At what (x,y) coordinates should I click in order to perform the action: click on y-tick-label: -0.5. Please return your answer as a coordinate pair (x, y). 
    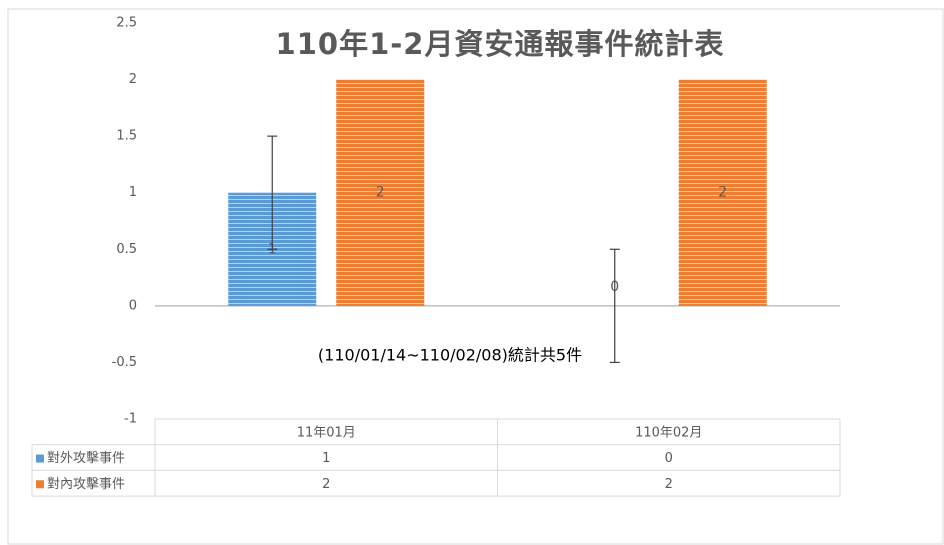
    Looking at the image, I should click on (124, 362).